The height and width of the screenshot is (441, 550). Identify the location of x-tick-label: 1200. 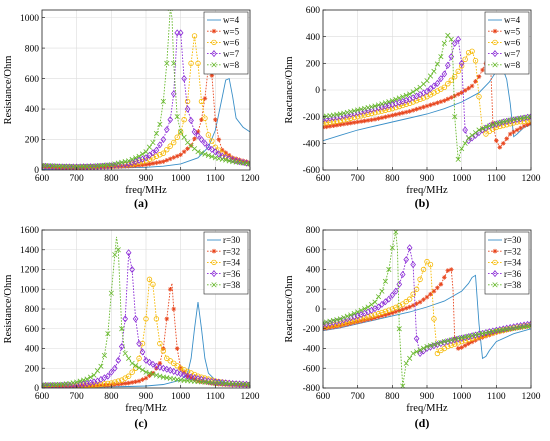
(531, 179).